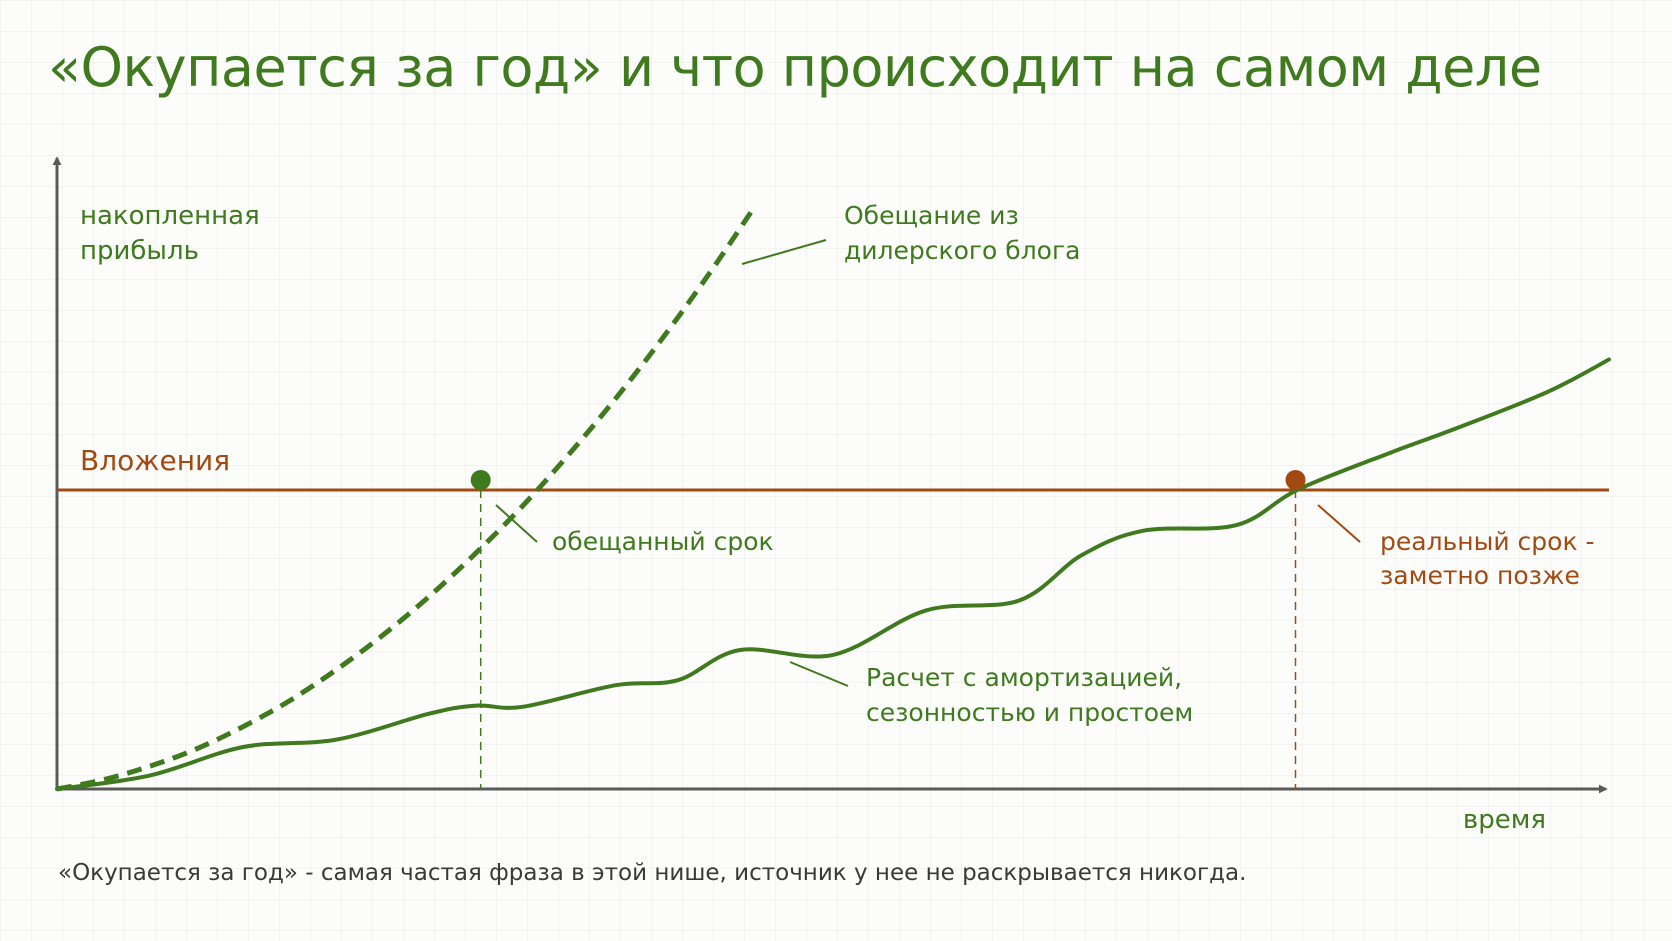 The height and width of the screenshot is (941, 1672). Describe the element at coordinates (1024, 677) in the screenshot. I see `realistic-series-label-line-1: Расчет с амортизацией,` at that location.